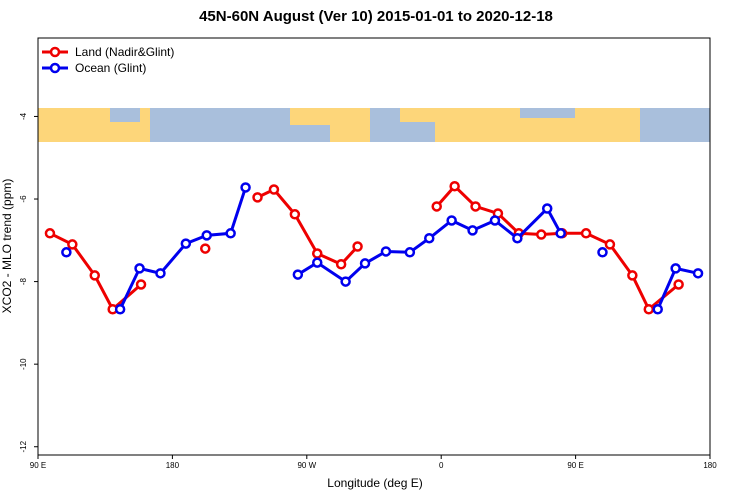 The height and width of the screenshot is (500, 750). I want to click on y-tick-label: -4, so click(23, 116).